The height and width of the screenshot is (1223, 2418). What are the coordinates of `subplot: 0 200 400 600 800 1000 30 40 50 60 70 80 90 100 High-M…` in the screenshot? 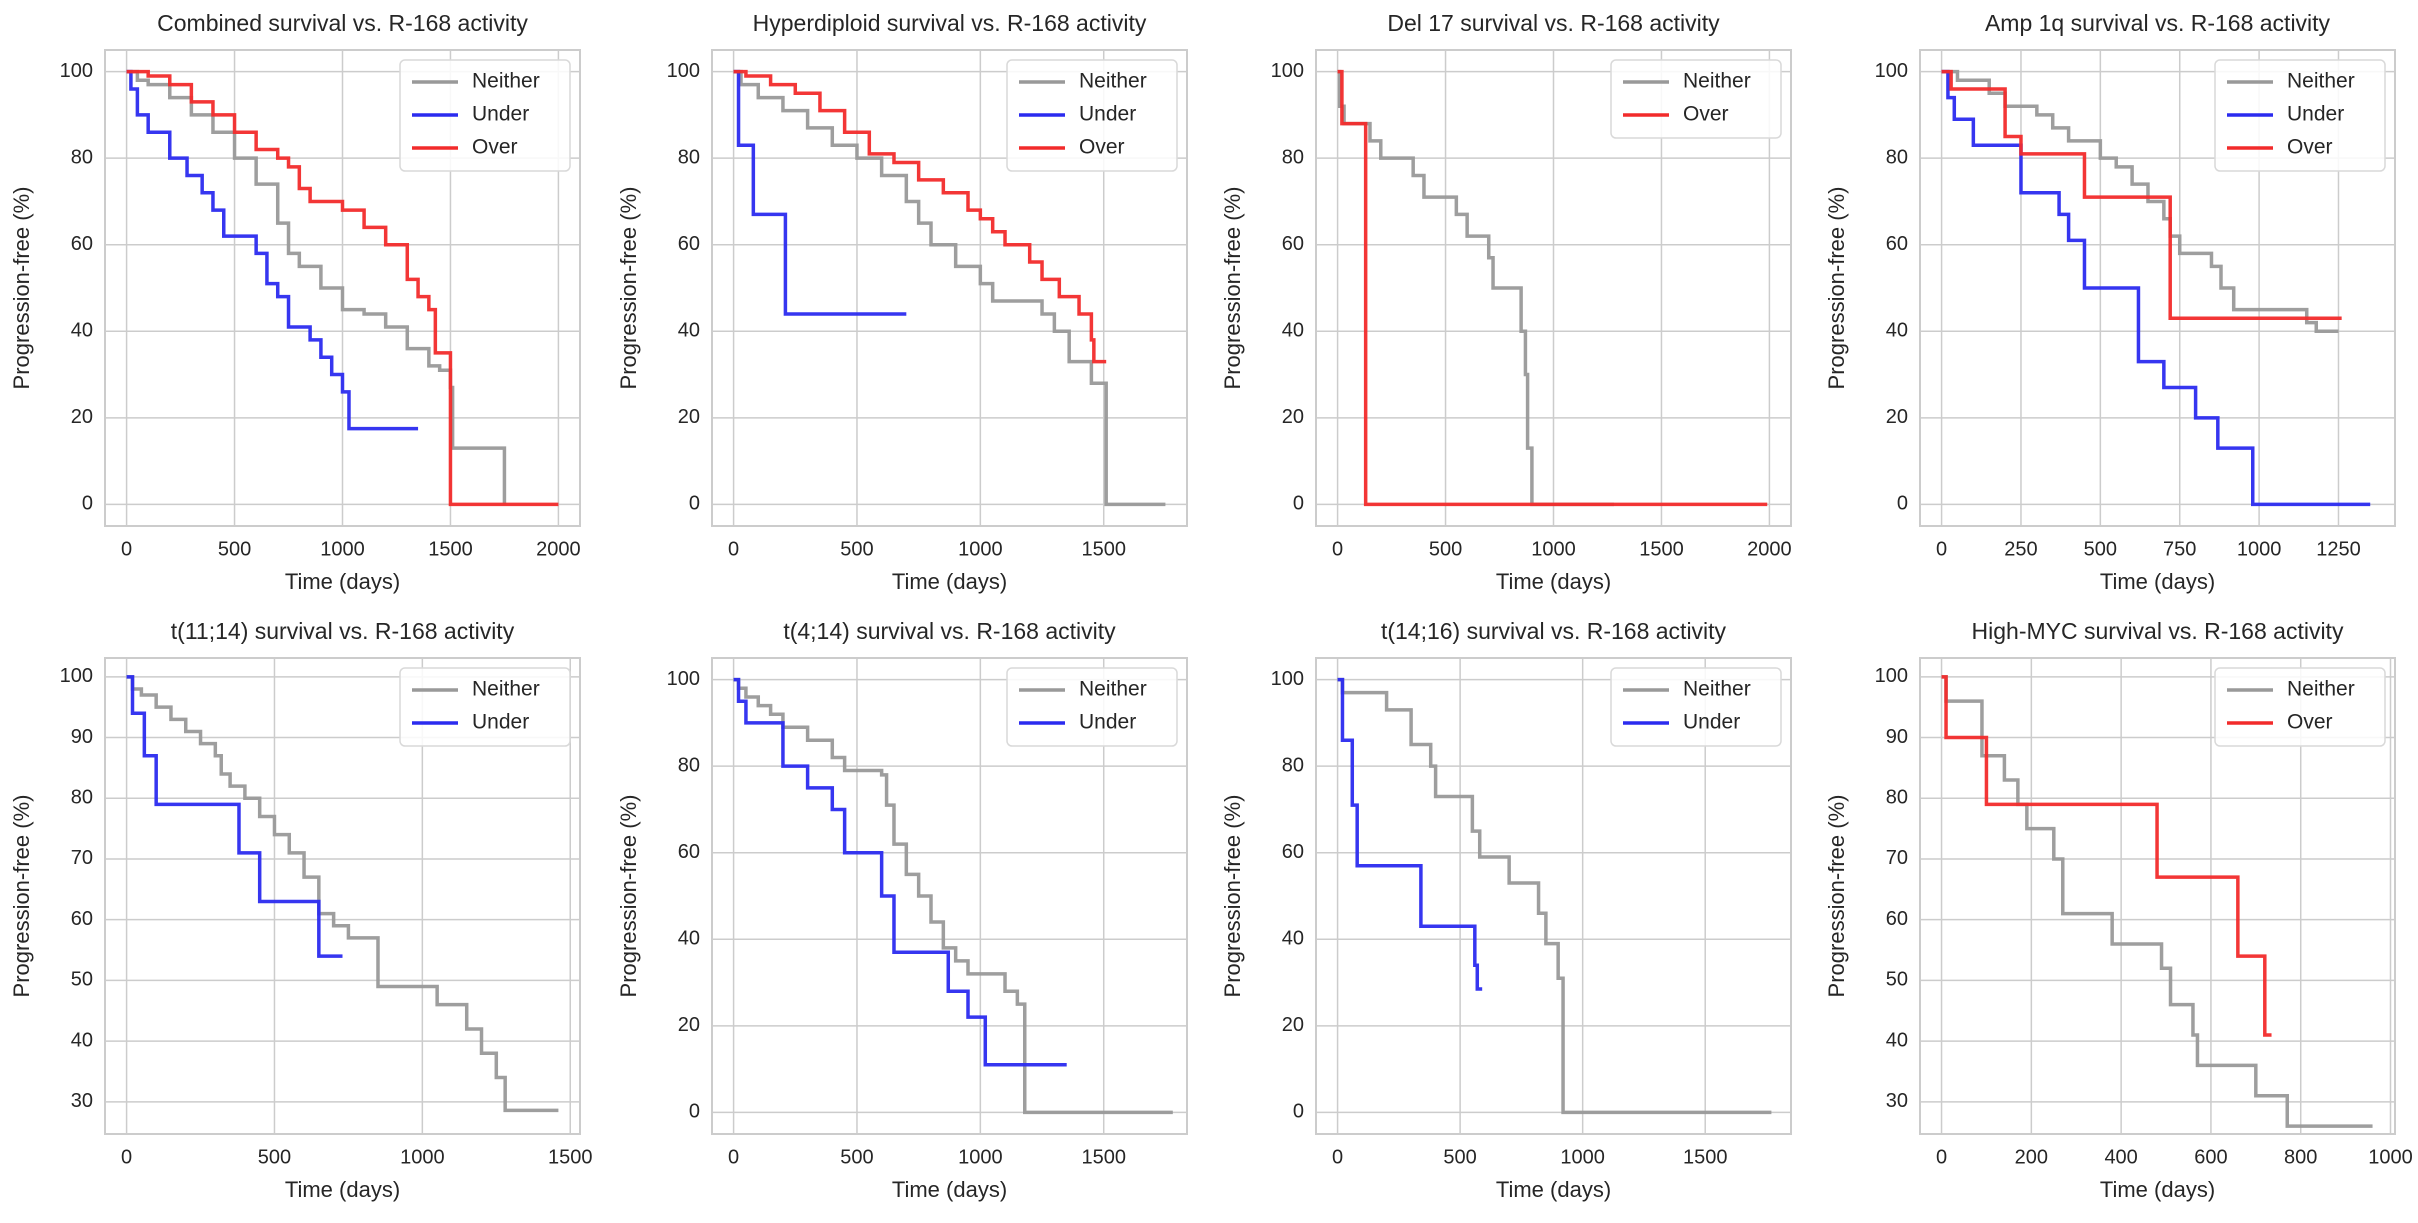 It's located at (2118, 910).